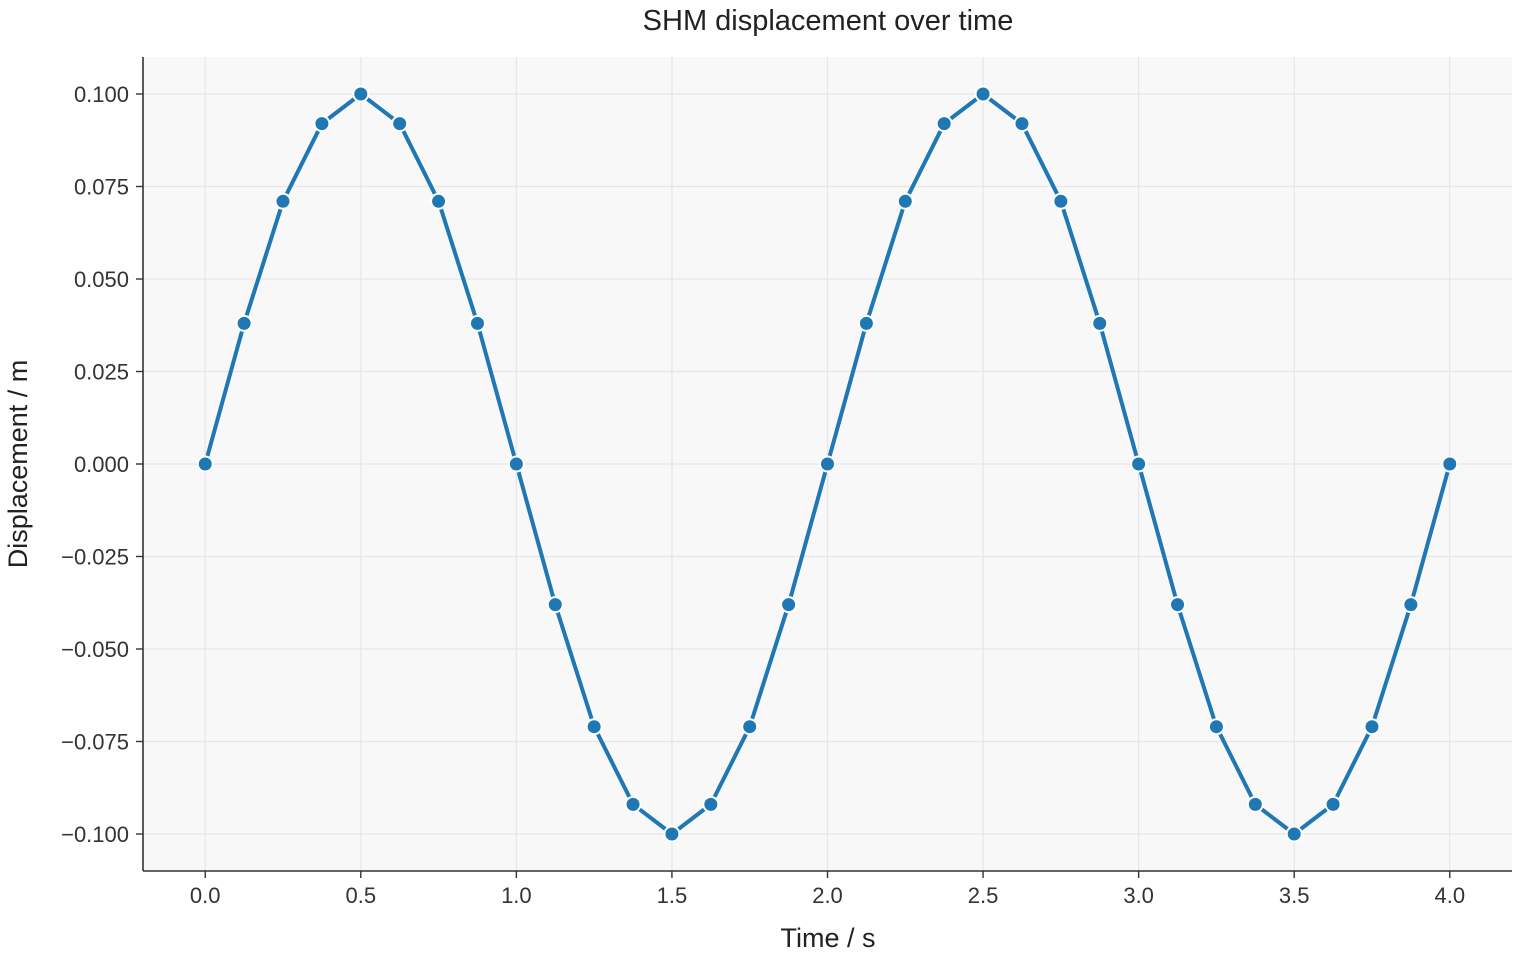 The image size is (1520, 960). What do you see at coordinates (1294, 895) in the screenshot?
I see `x-tick-label: 3.5` at bounding box center [1294, 895].